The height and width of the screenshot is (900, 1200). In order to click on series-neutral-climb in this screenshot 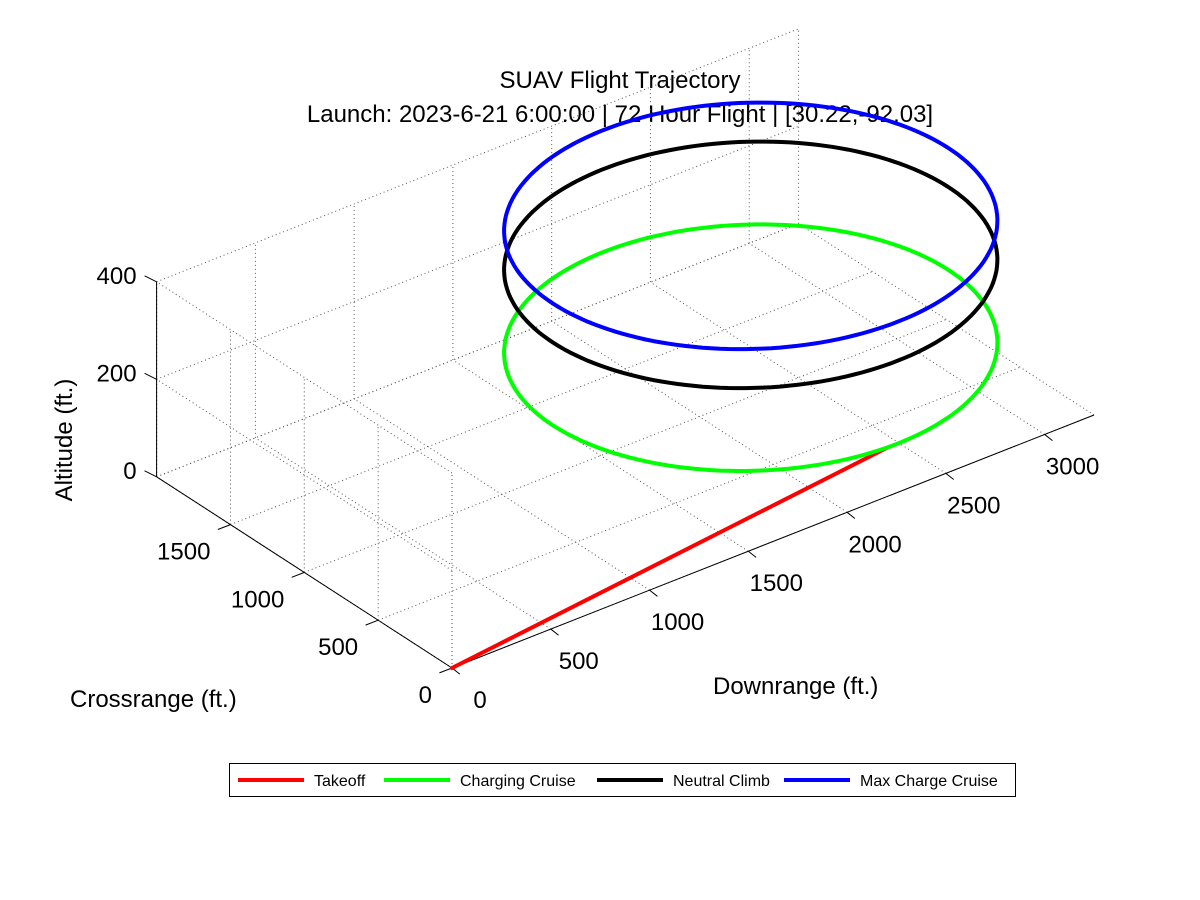, I will do `click(751, 265)`.